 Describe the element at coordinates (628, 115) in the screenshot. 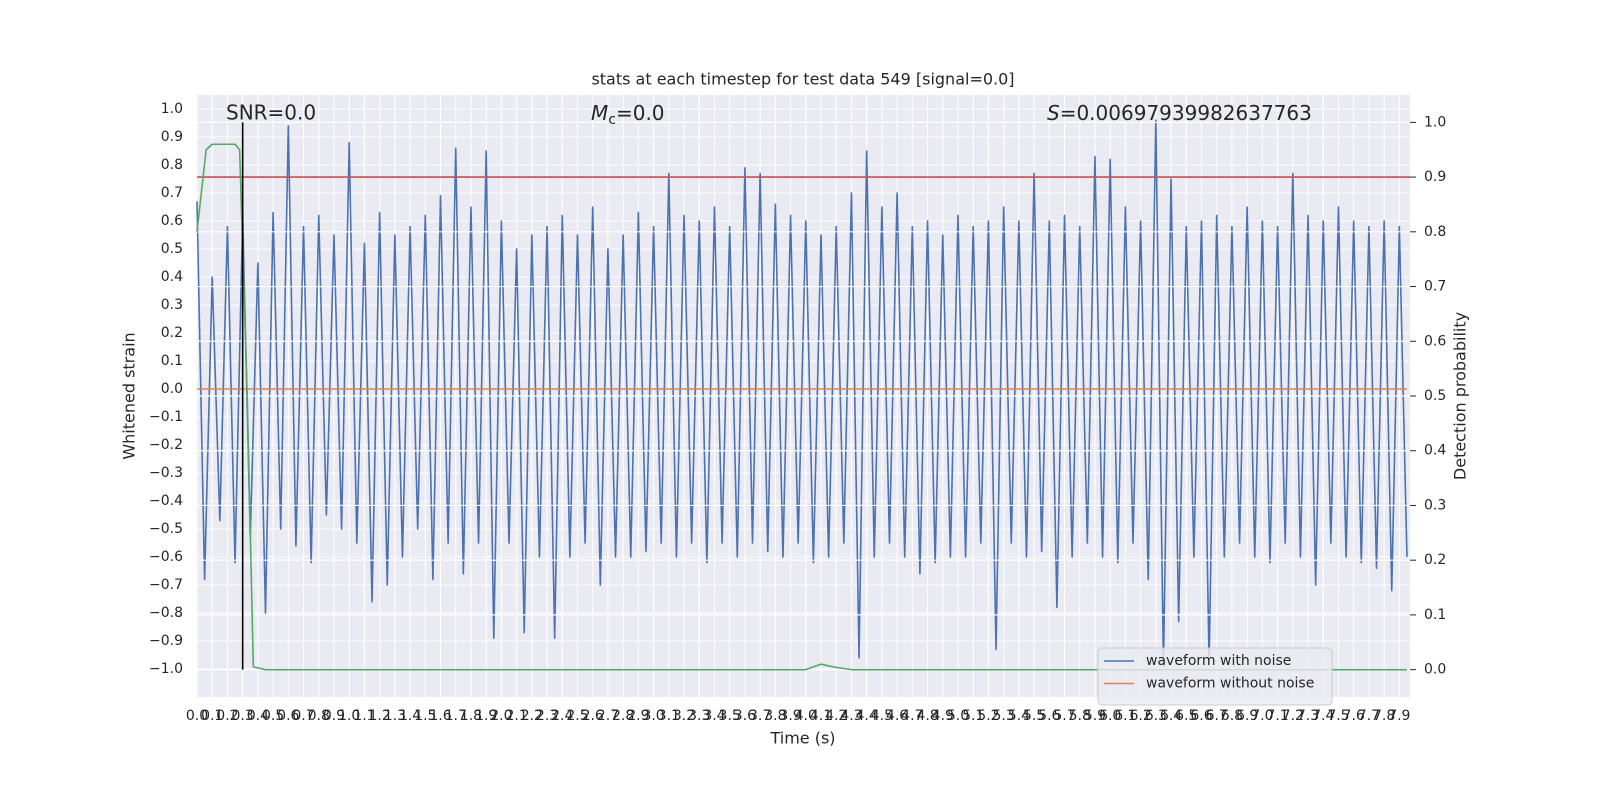

I see `annotation: Mc=0.0` at that location.